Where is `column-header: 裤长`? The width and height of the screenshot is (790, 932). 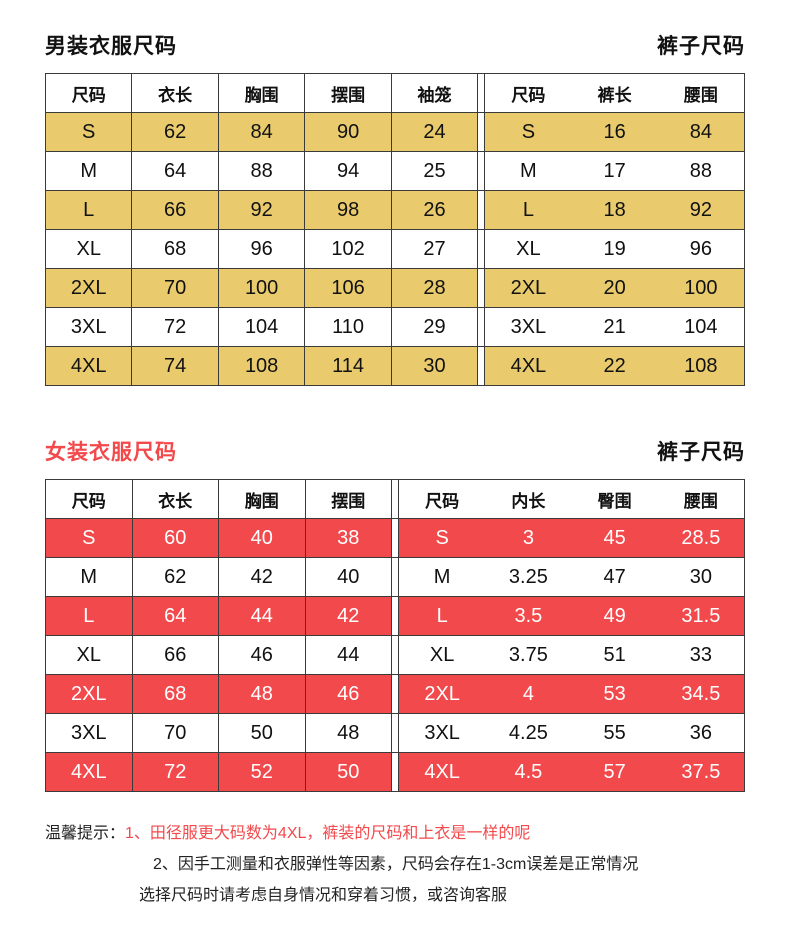 column-header: 裤长 is located at coordinates (614, 95).